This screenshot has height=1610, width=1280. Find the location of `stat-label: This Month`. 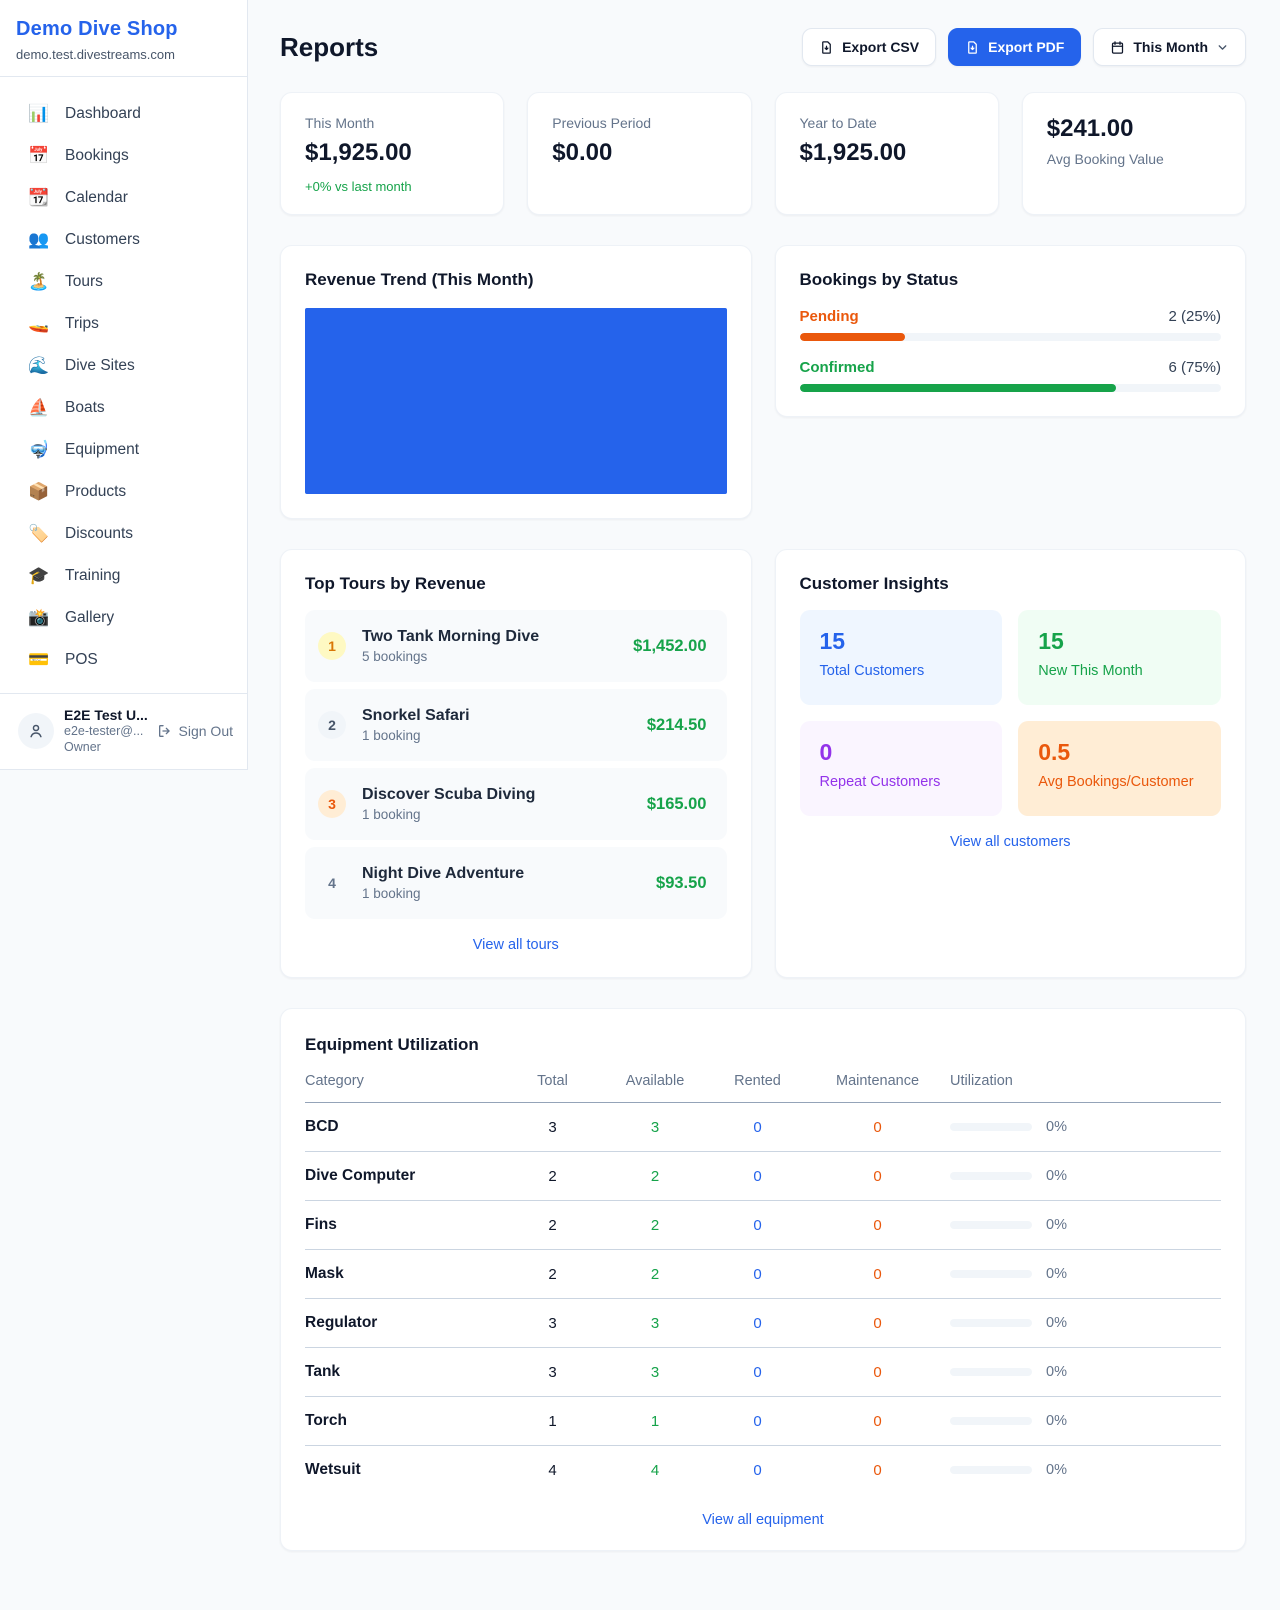

stat-label: This Month is located at coordinates (340, 123).